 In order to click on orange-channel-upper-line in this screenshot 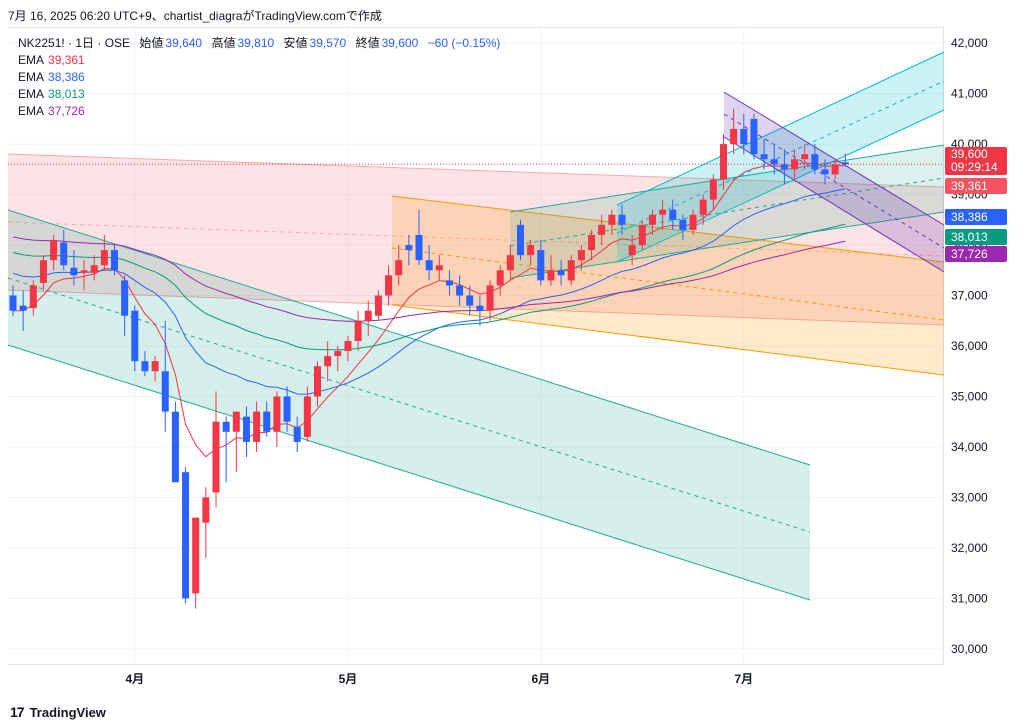, I will do `click(668, 229)`.